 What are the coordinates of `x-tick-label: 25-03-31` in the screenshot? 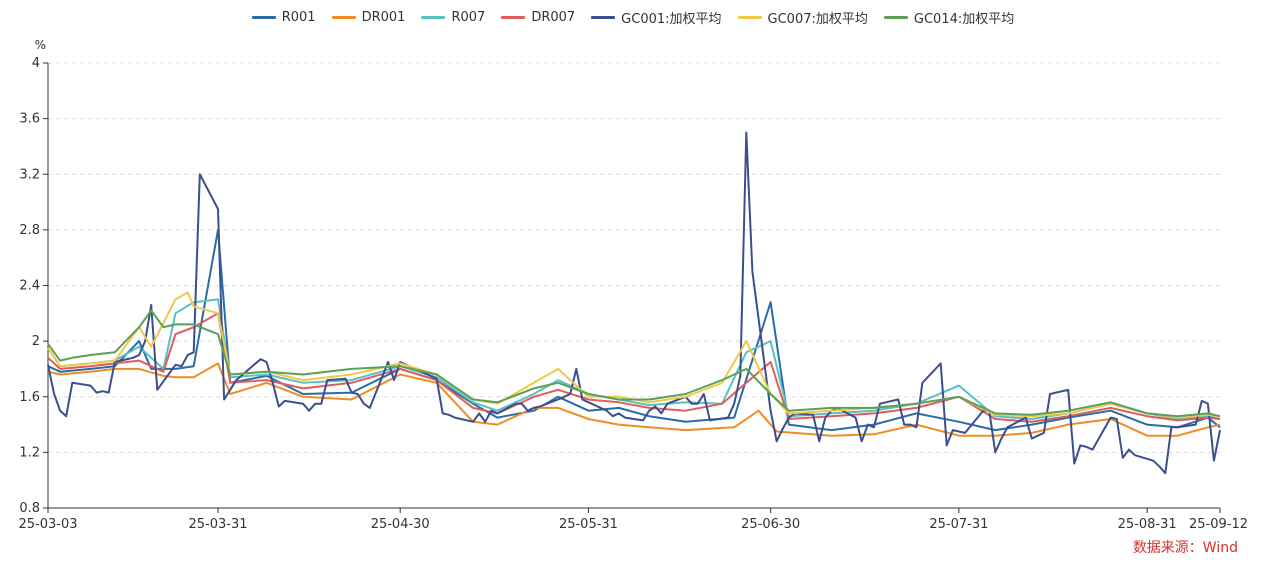 It's located at (218, 524).